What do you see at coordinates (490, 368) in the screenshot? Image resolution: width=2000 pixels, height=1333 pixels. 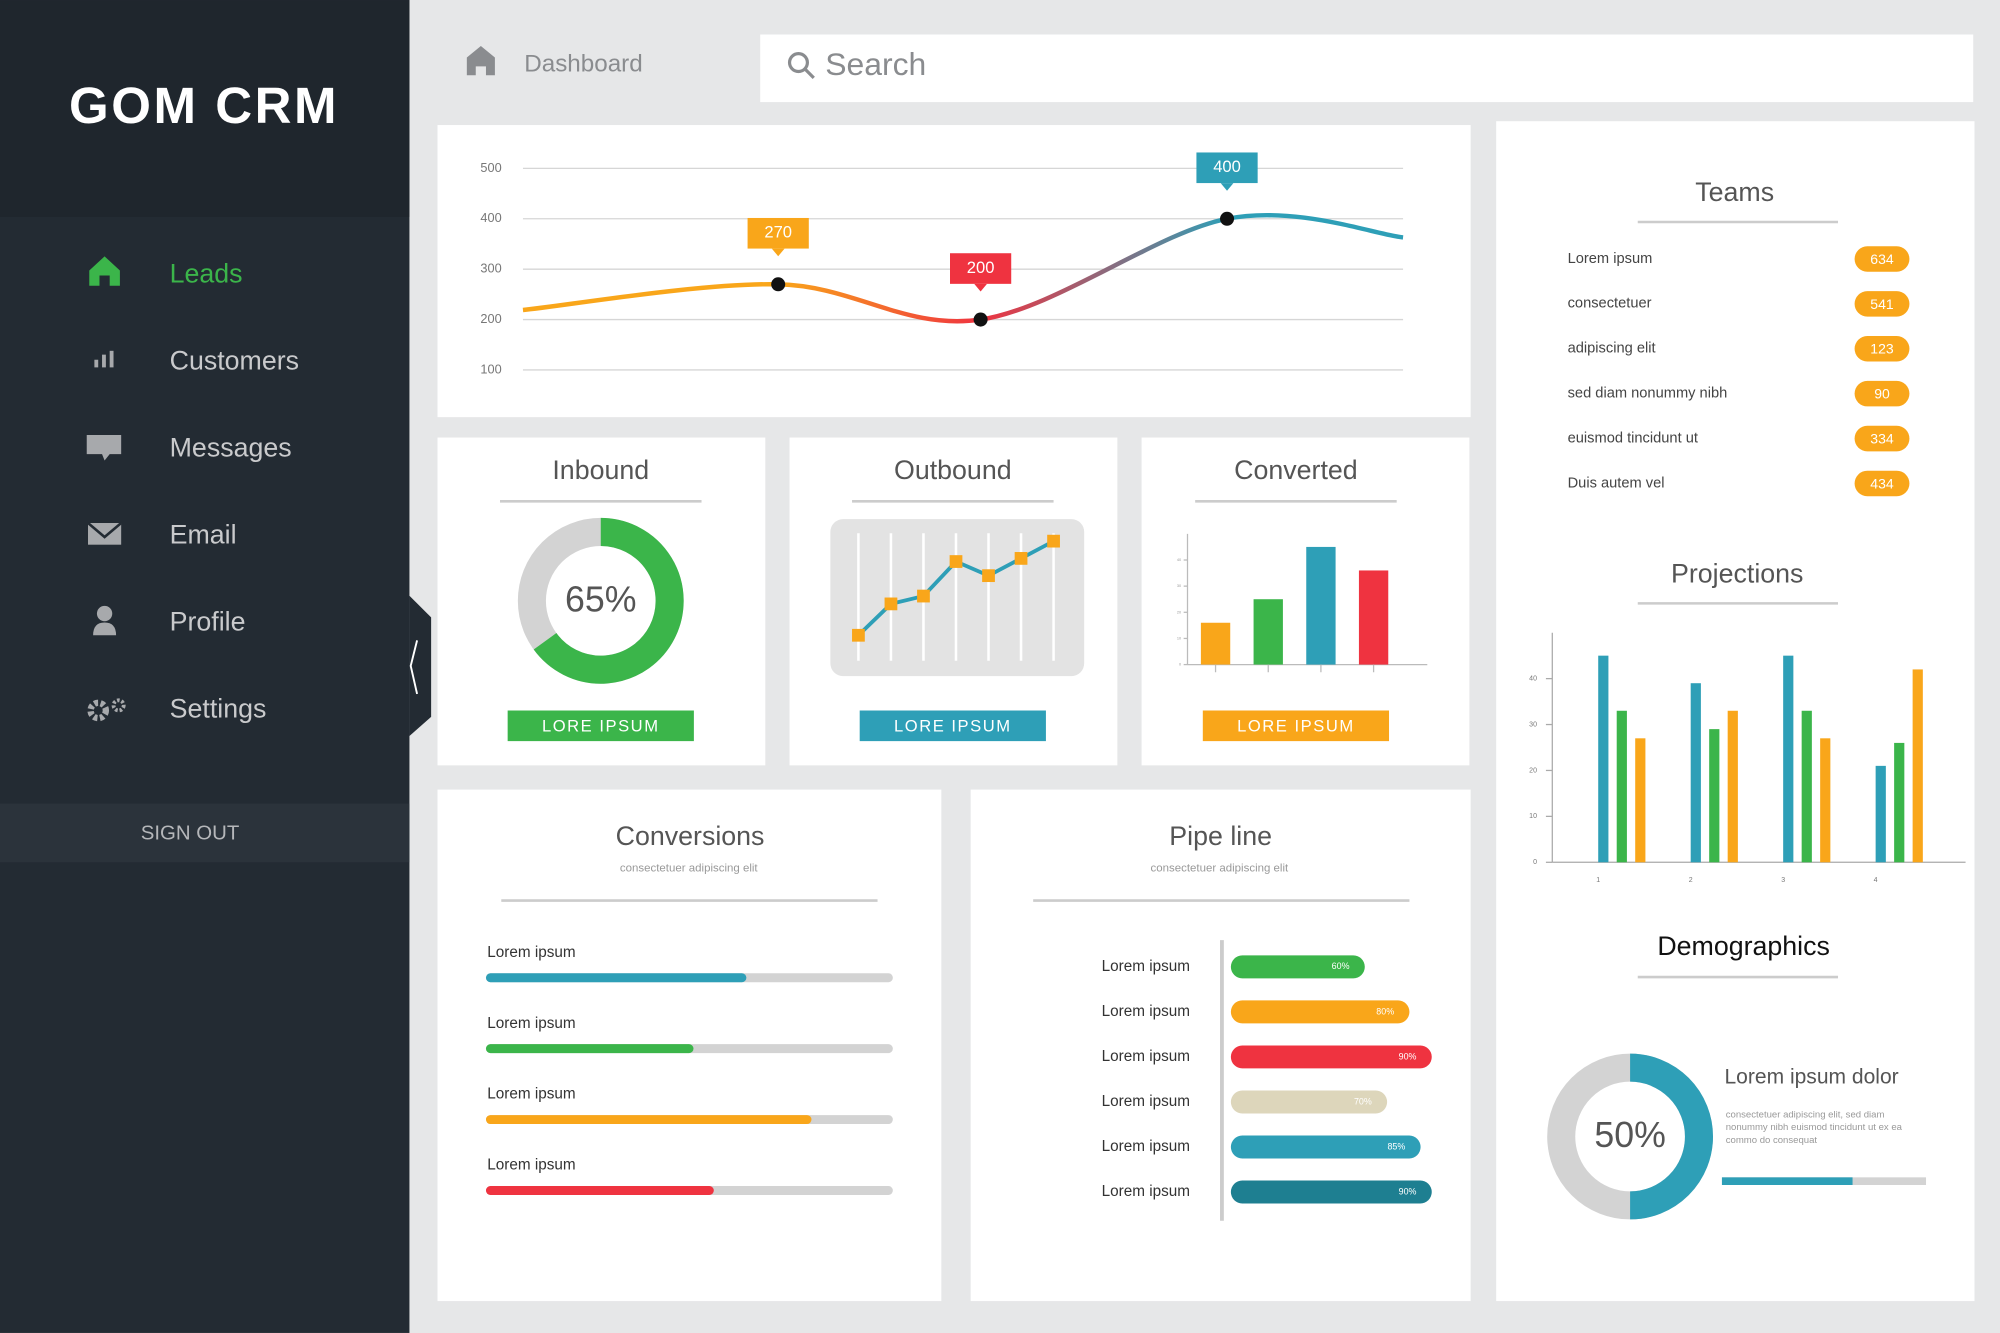 I see `y-tick-label: 100` at bounding box center [490, 368].